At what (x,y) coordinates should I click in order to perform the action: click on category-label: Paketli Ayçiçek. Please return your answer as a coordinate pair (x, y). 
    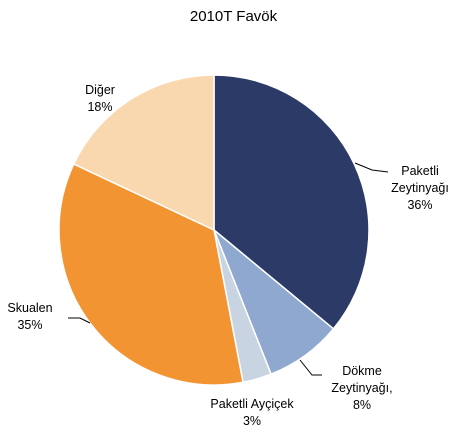
    Looking at the image, I should click on (252, 404).